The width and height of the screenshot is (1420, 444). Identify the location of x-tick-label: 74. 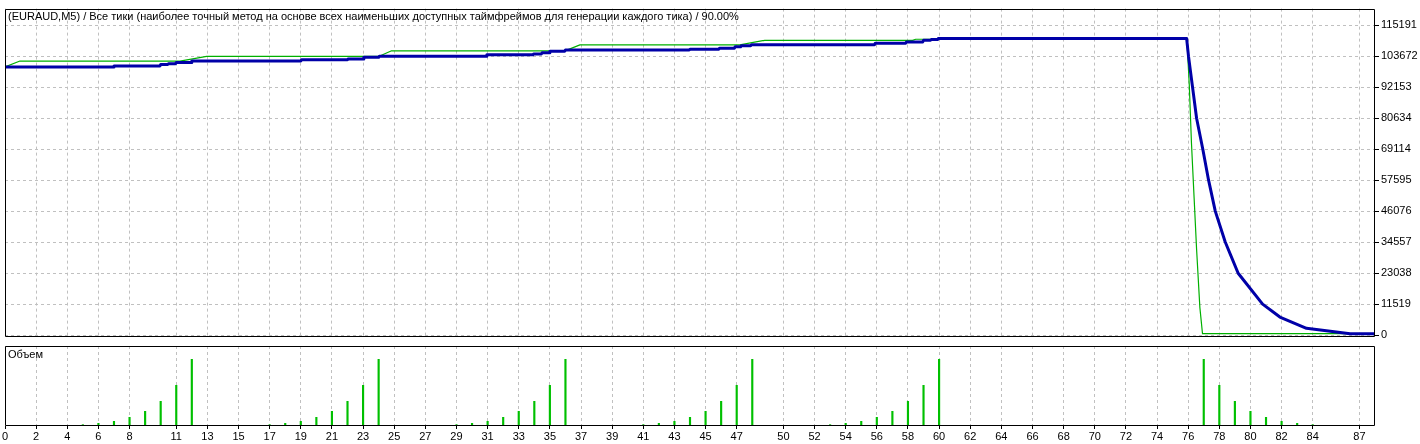
(1157, 435).